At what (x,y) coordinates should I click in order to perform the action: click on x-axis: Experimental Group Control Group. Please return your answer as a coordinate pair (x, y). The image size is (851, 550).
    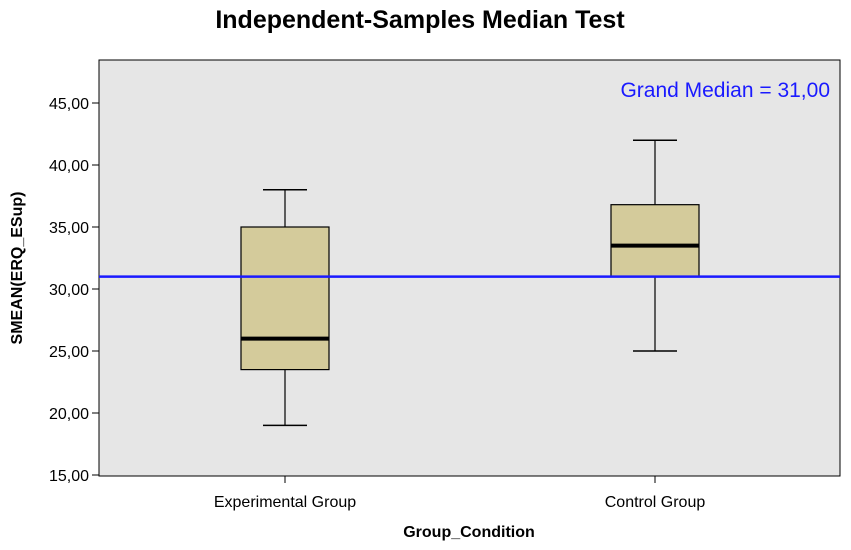
    Looking at the image, I should click on (459, 493).